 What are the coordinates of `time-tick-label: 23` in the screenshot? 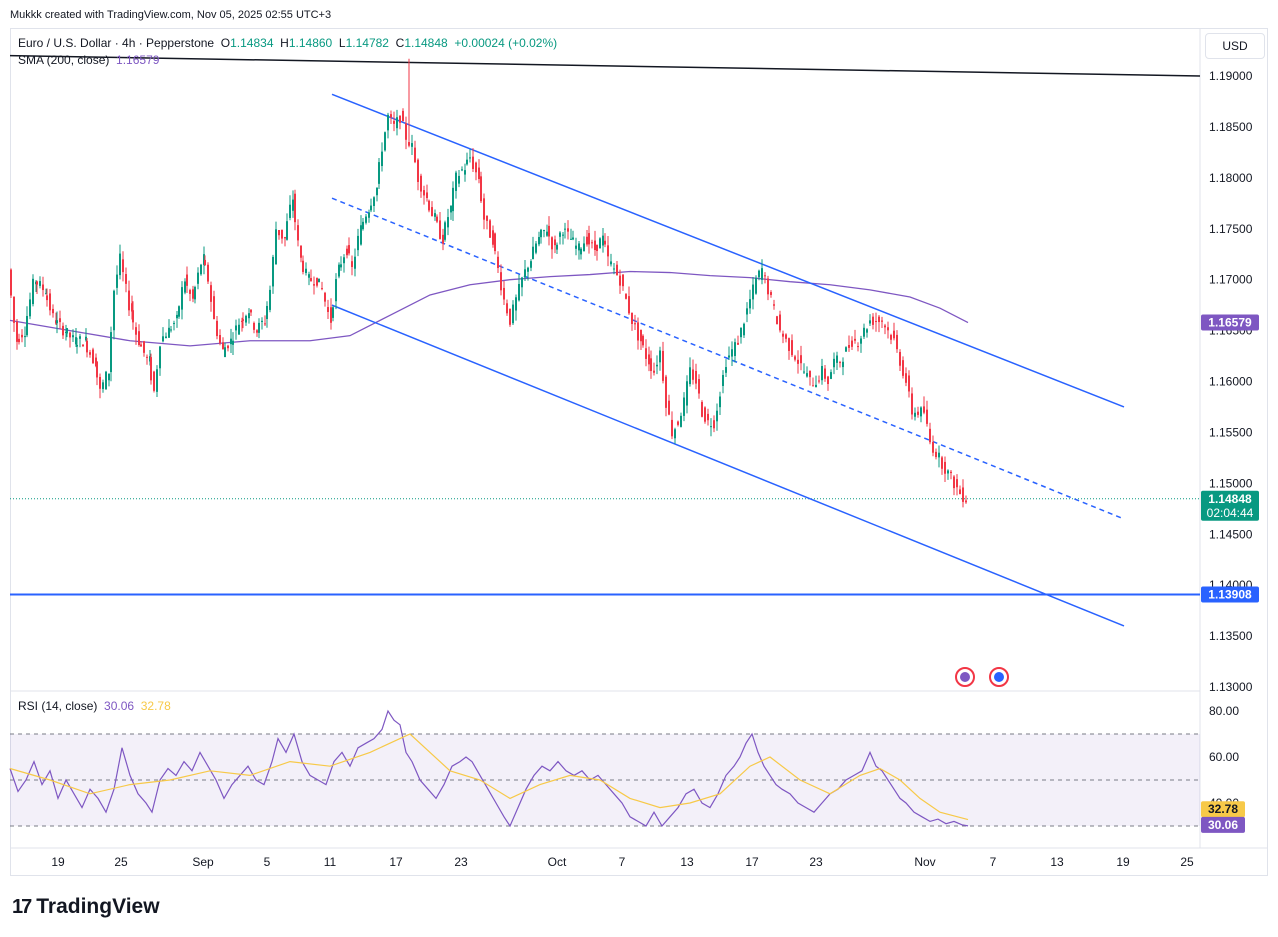 It's located at (816, 862).